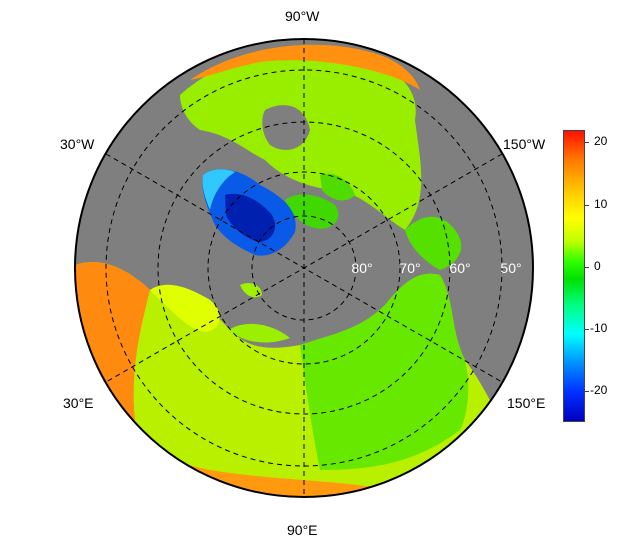 Image resolution: width=625 pixels, height=552 pixels. I want to click on lat-label-50: 50°, so click(510, 268).